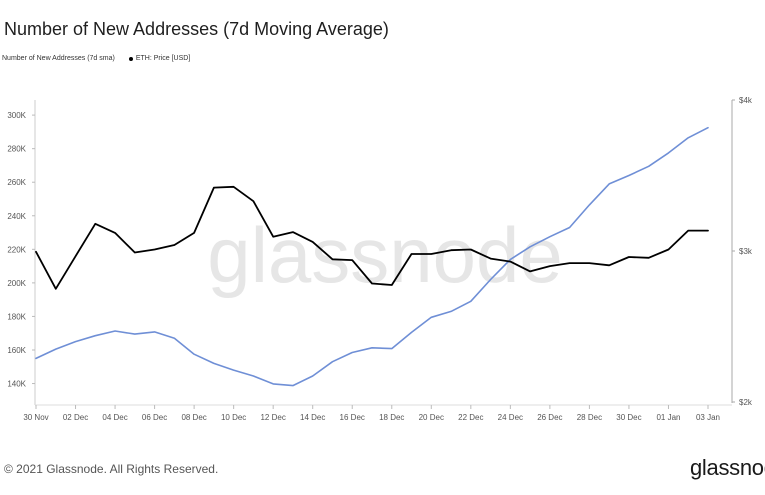  I want to click on y-left-tick-label: 160K, so click(16, 350).